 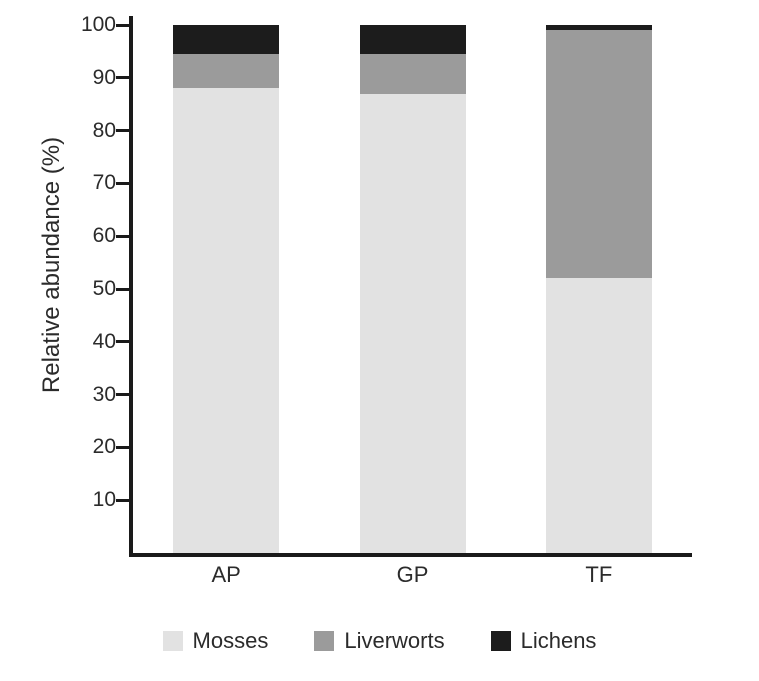 I want to click on bar-segment-lichens-ap, so click(x=226, y=40).